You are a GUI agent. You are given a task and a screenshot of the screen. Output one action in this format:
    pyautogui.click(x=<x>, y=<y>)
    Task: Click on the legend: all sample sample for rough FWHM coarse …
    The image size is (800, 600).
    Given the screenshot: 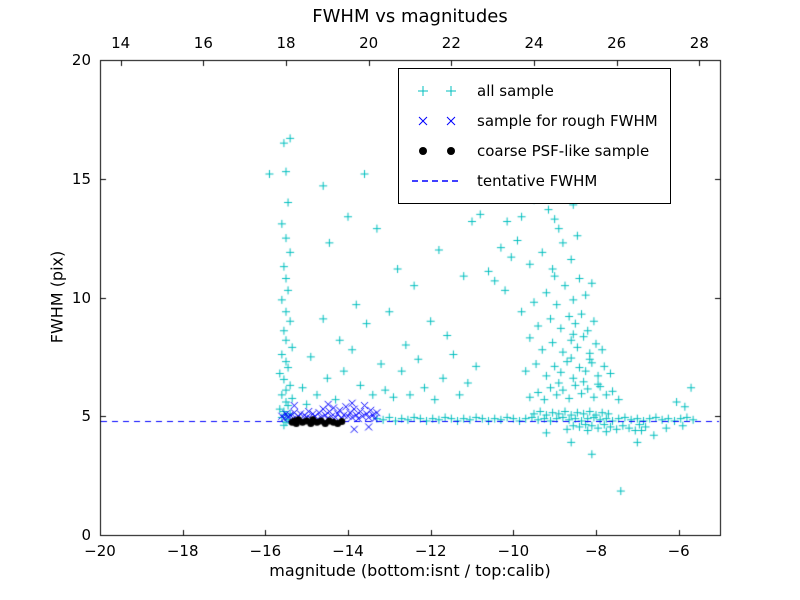 What is the action you would take?
    pyautogui.click(x=534, y=136)
    